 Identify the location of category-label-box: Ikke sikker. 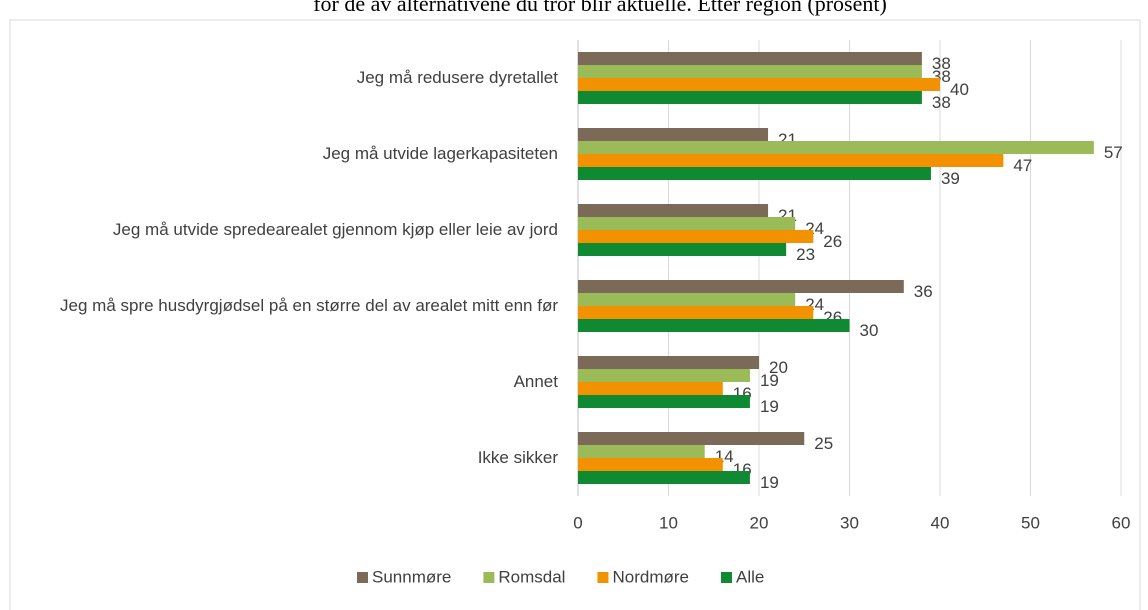
(288, 458).